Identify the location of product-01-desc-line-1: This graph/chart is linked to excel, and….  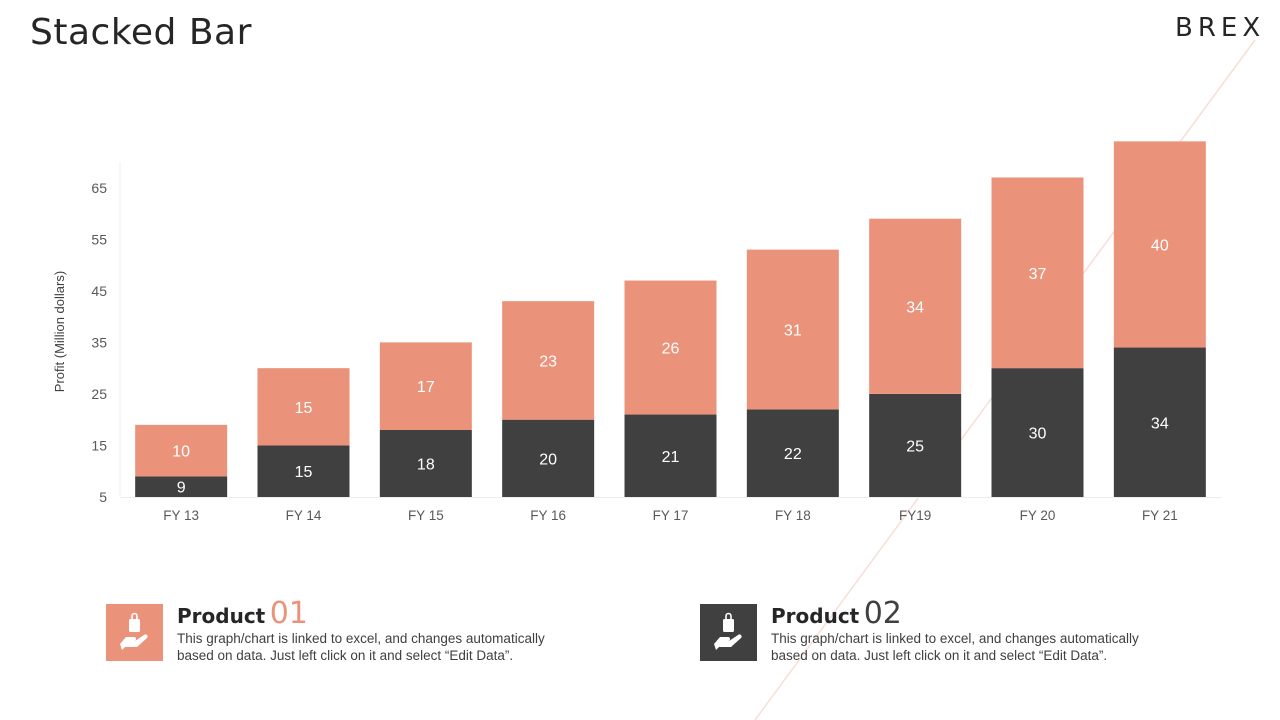
(361, 638).